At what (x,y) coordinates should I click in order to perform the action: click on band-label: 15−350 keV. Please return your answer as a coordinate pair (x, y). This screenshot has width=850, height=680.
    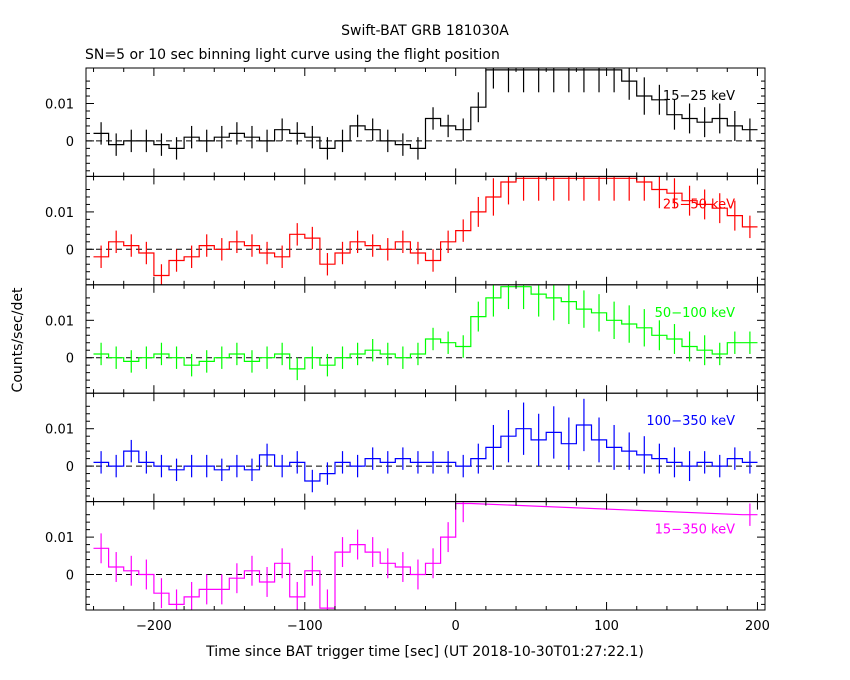
    Looking at the image, I should click on (695, 530).